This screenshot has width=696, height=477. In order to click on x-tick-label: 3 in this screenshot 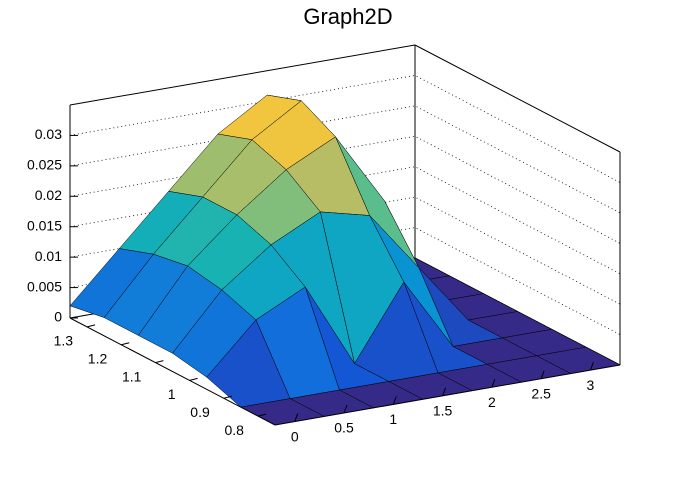, I will do `click(591, 385)`.